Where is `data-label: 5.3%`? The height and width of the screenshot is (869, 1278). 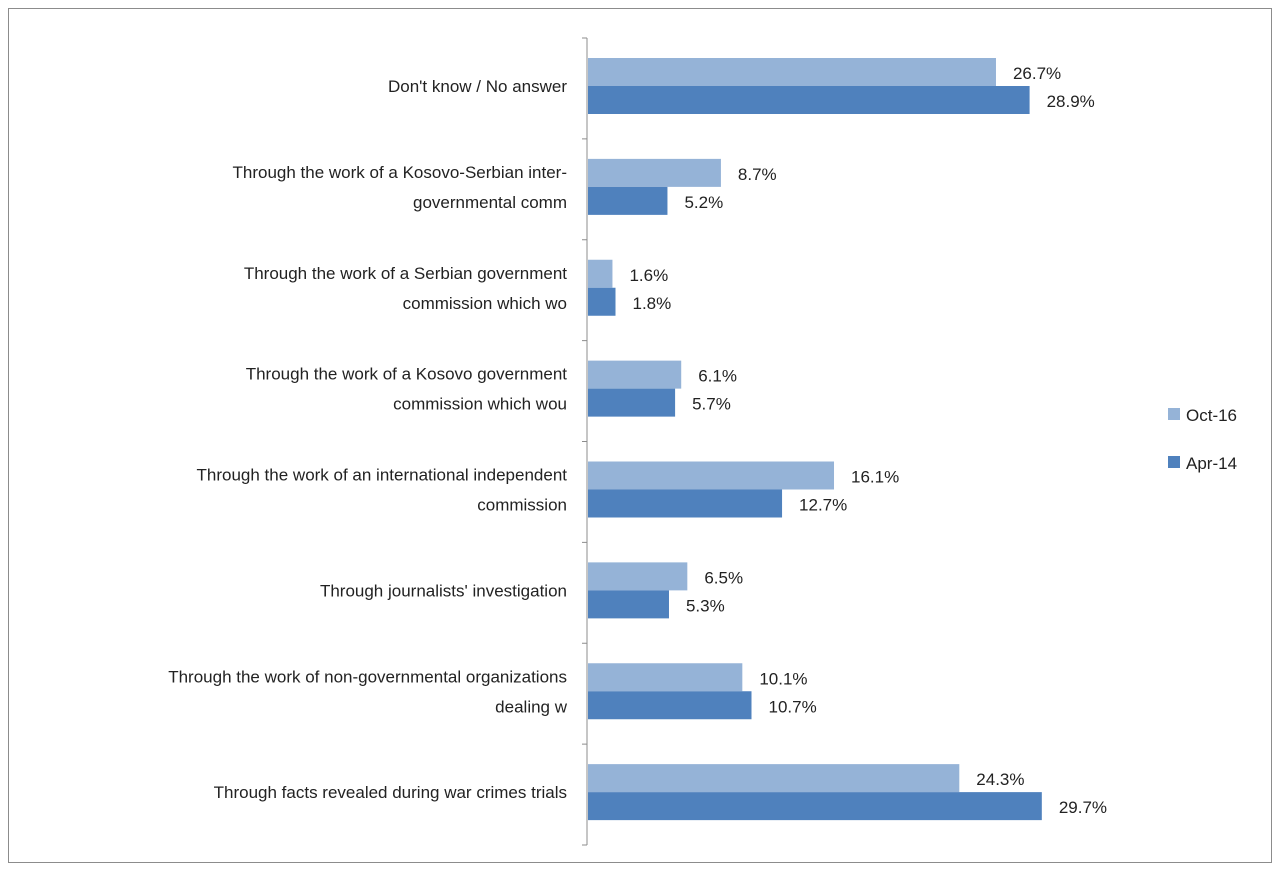
data-label: 5.3% is located at coordinates (705, 605).